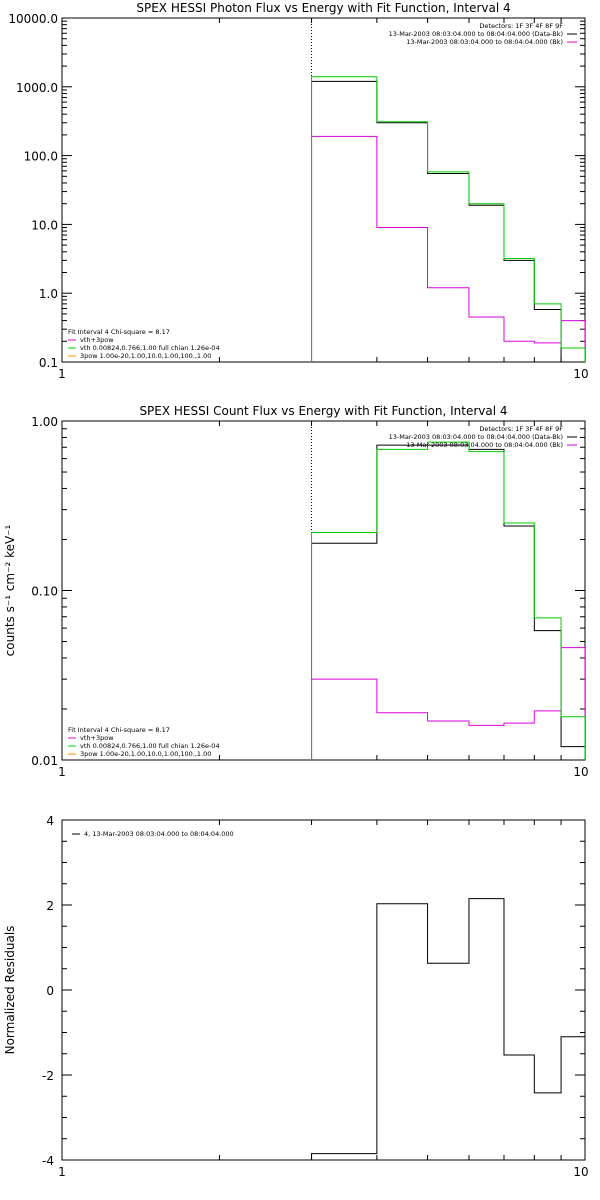  What do you see at coordinates (50, 821) in the screenshot?
I see `y-tick-label: 4` at bounding box center [50, 821].